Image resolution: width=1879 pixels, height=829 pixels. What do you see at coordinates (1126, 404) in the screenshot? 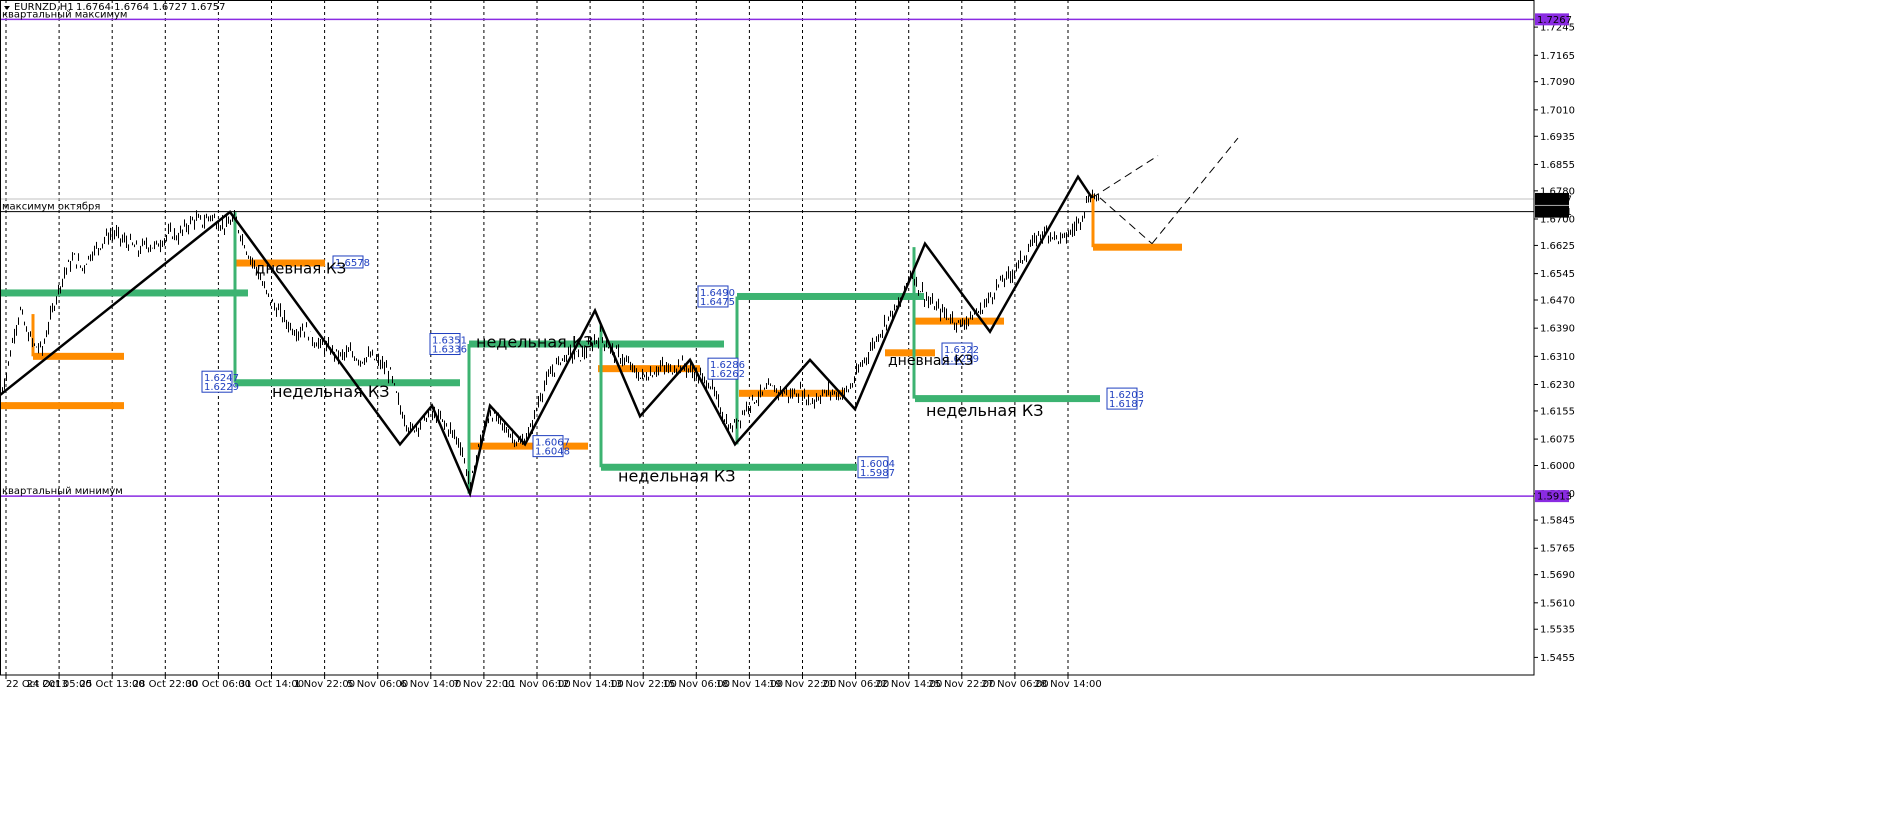
I see `price-tag-label: 1.6187` at bounding box center [1126, 404].